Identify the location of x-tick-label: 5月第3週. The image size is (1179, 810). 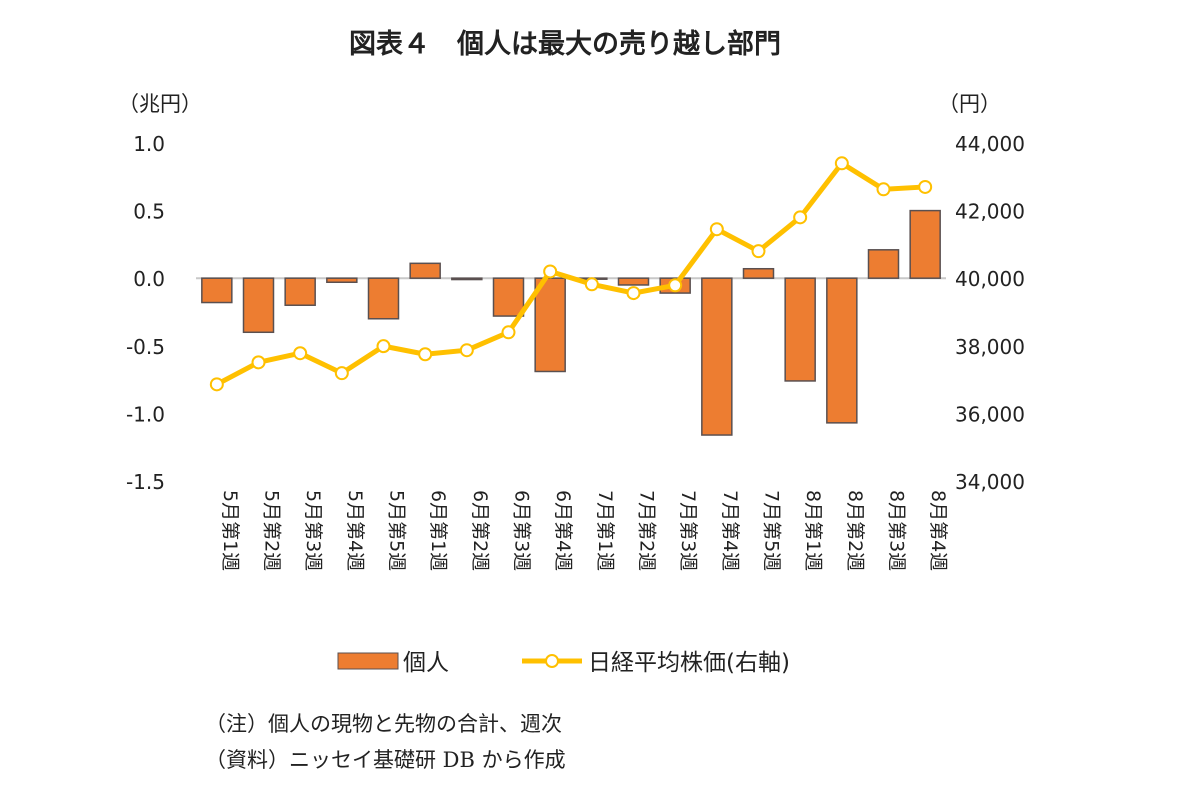
(313, 530).